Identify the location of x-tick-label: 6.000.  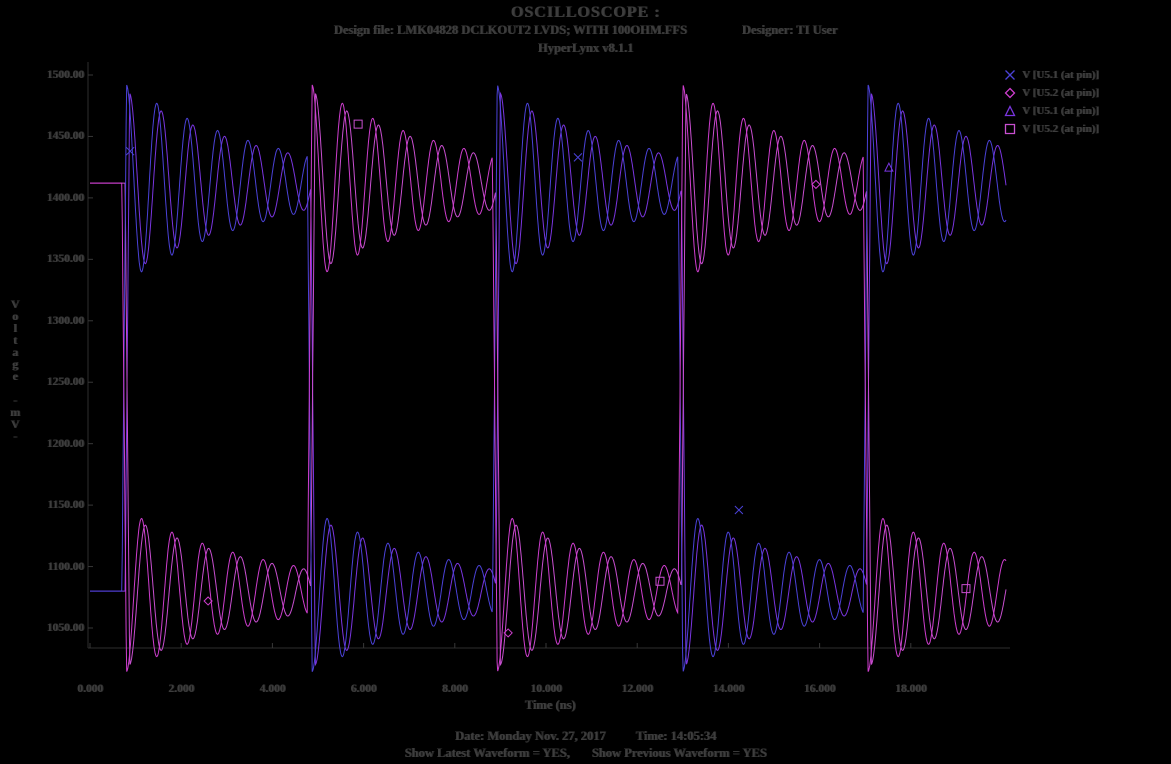
(363, 689).